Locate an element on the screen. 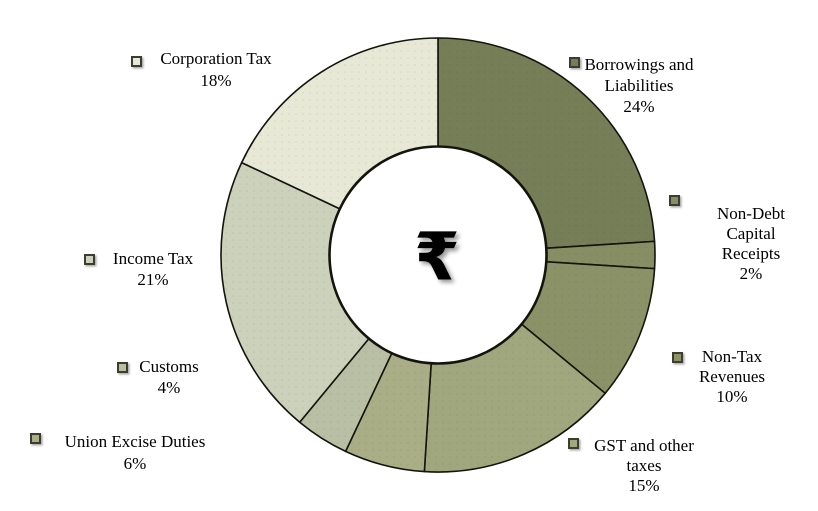 This screenshot has width=818, height=511. legend-marker-customs is located at coordinates (122, 367).